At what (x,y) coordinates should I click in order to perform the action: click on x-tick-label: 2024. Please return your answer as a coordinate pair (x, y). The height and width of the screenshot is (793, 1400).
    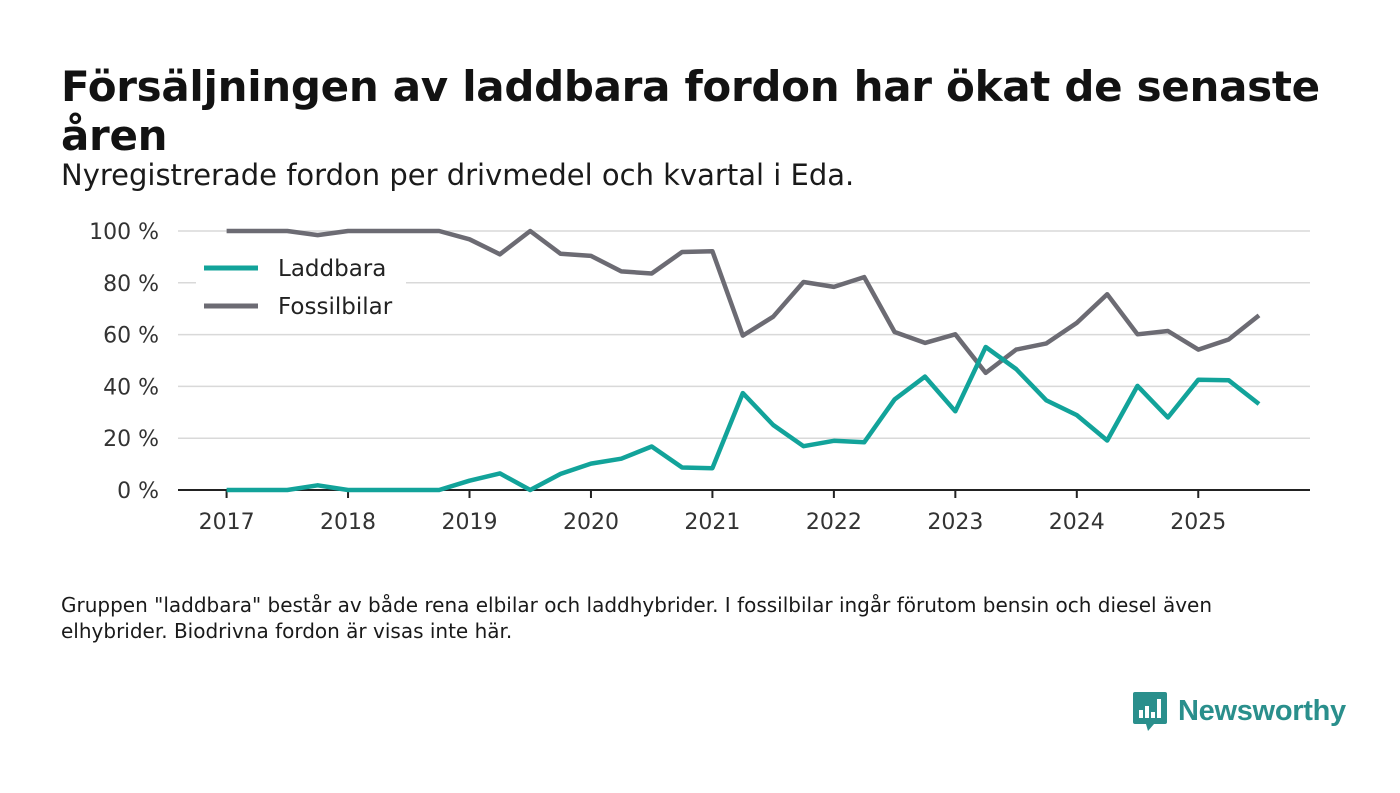
    Looking at the image, I should click on (1077, 522).